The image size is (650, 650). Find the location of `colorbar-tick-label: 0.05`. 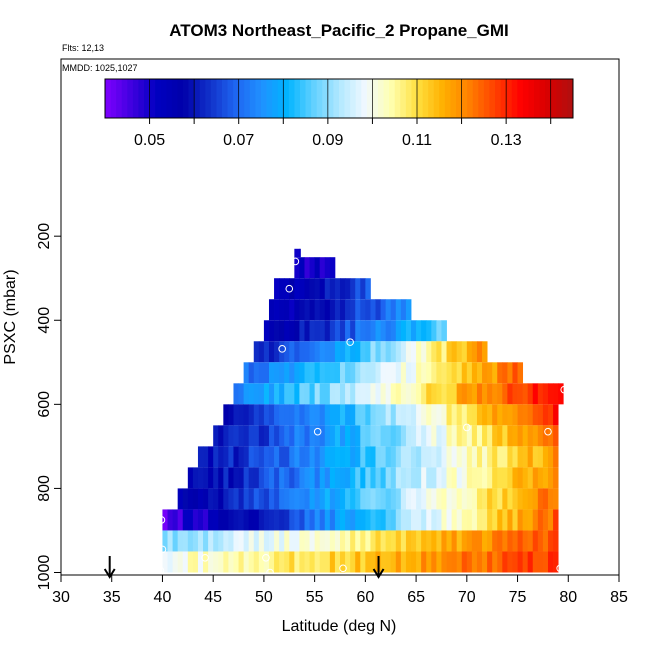

colorbar-tick-label: 0.05 is located at coordinates (149, 140).